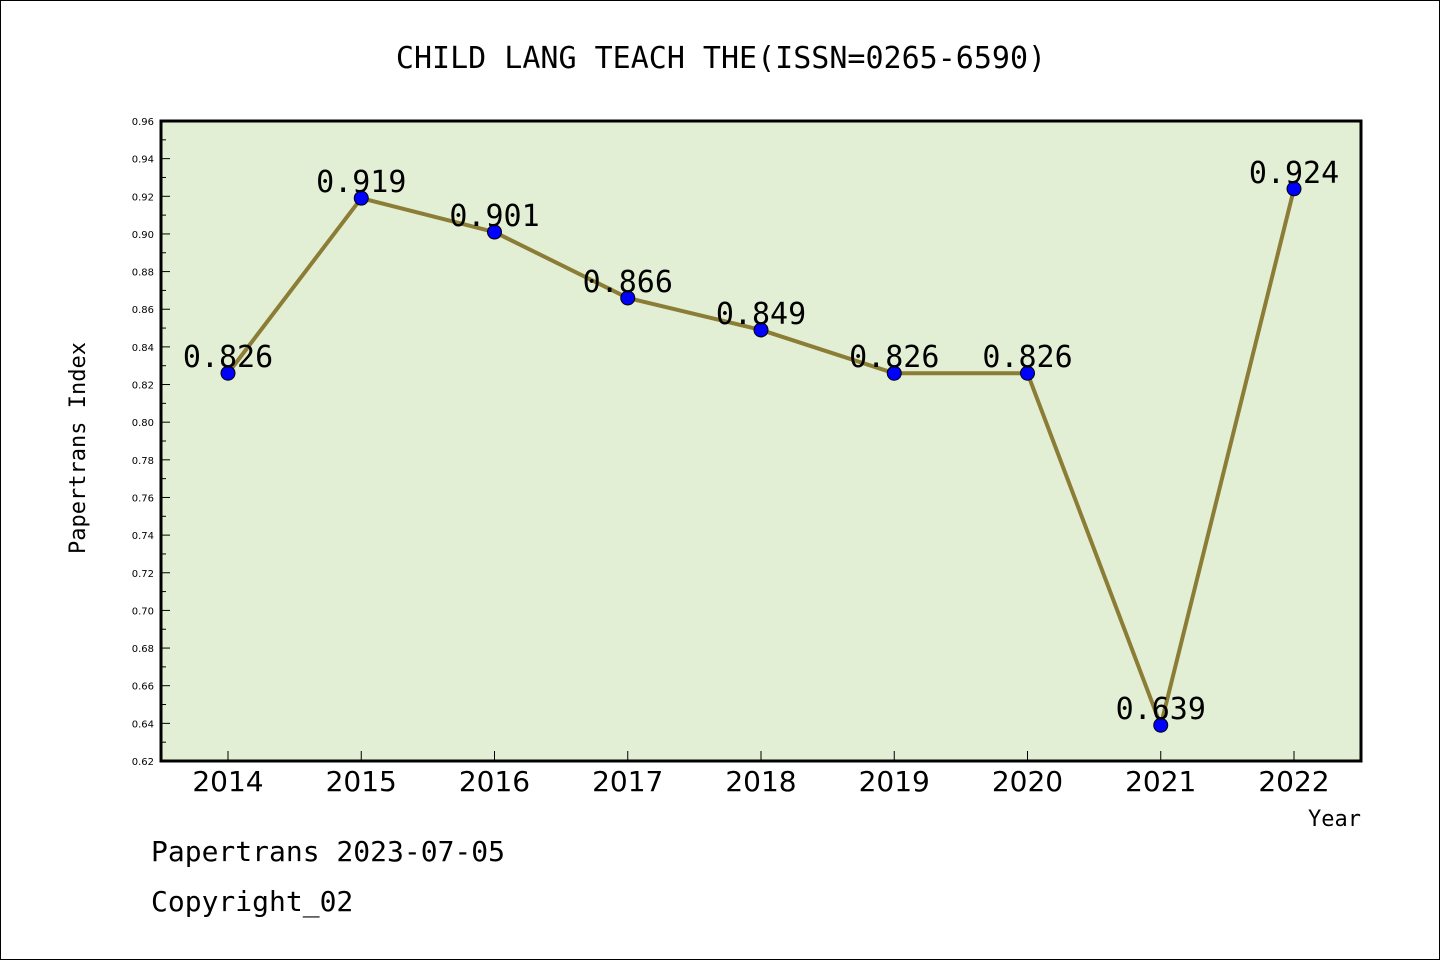  I want to click on y-tick-label: 0.72, so click(143, 574).